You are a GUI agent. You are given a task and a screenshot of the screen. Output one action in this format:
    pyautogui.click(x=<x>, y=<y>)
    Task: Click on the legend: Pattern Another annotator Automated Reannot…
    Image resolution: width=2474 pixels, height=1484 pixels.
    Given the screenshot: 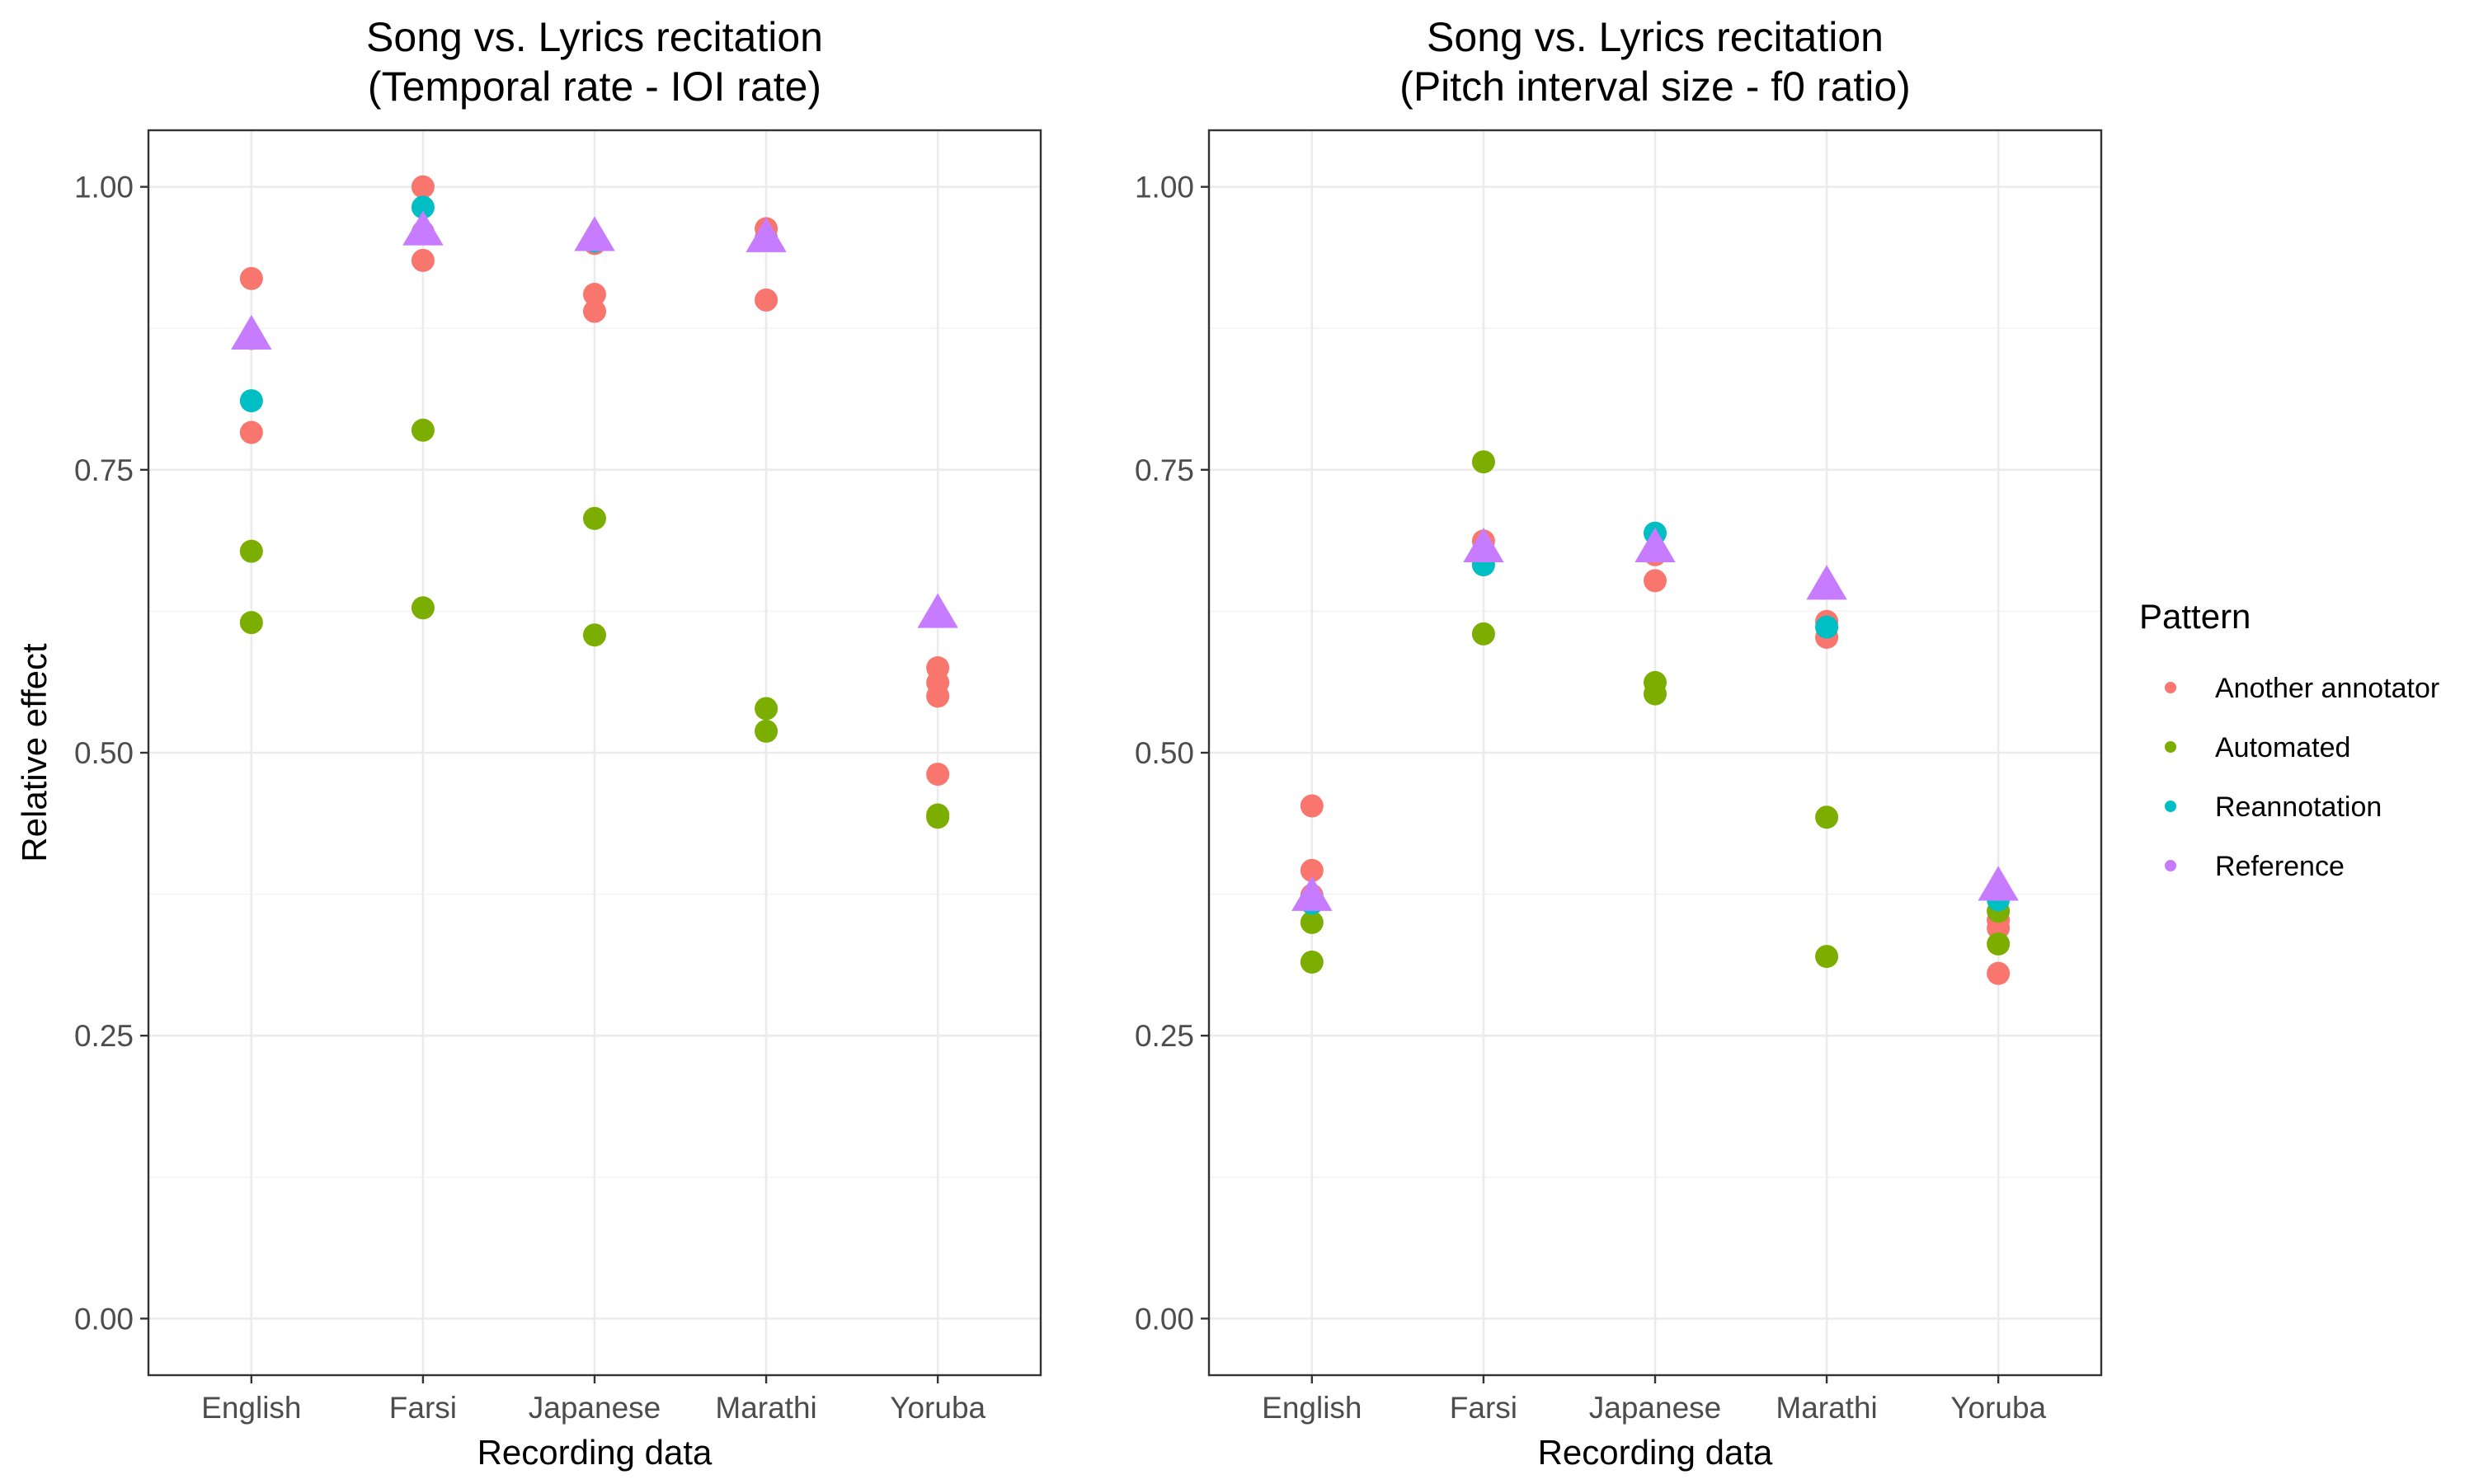 What is the action you would take?
    pyautogui.click(x=2289, y=739)
    